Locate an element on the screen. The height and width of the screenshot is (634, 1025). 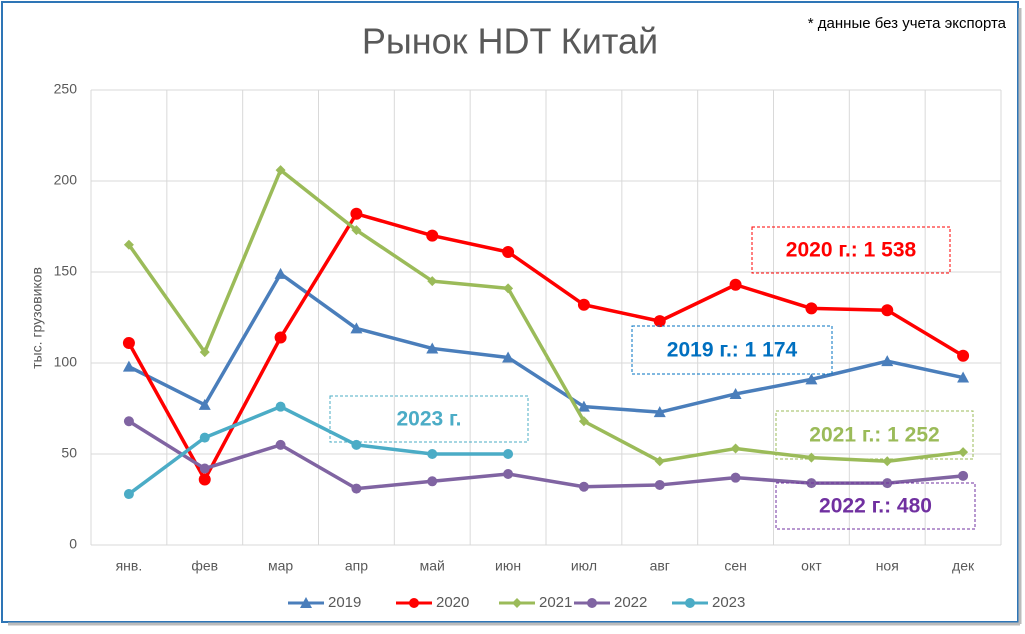
annotation: 2019 г.: 1 174 is located at coordinates (732, 350).